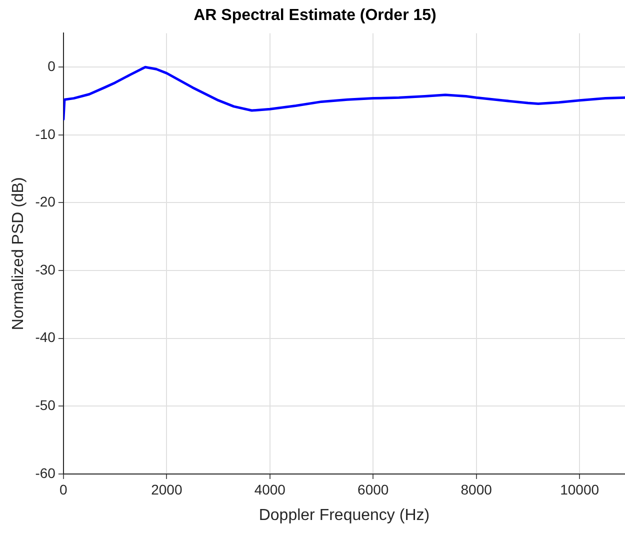 Image resolution: width=625 pixels, height=534 pixels. Describe the element at coordinates (344, 515) in the screenshot. I see `x-axis-title: Doppler Frequency (Hz)` at that location.